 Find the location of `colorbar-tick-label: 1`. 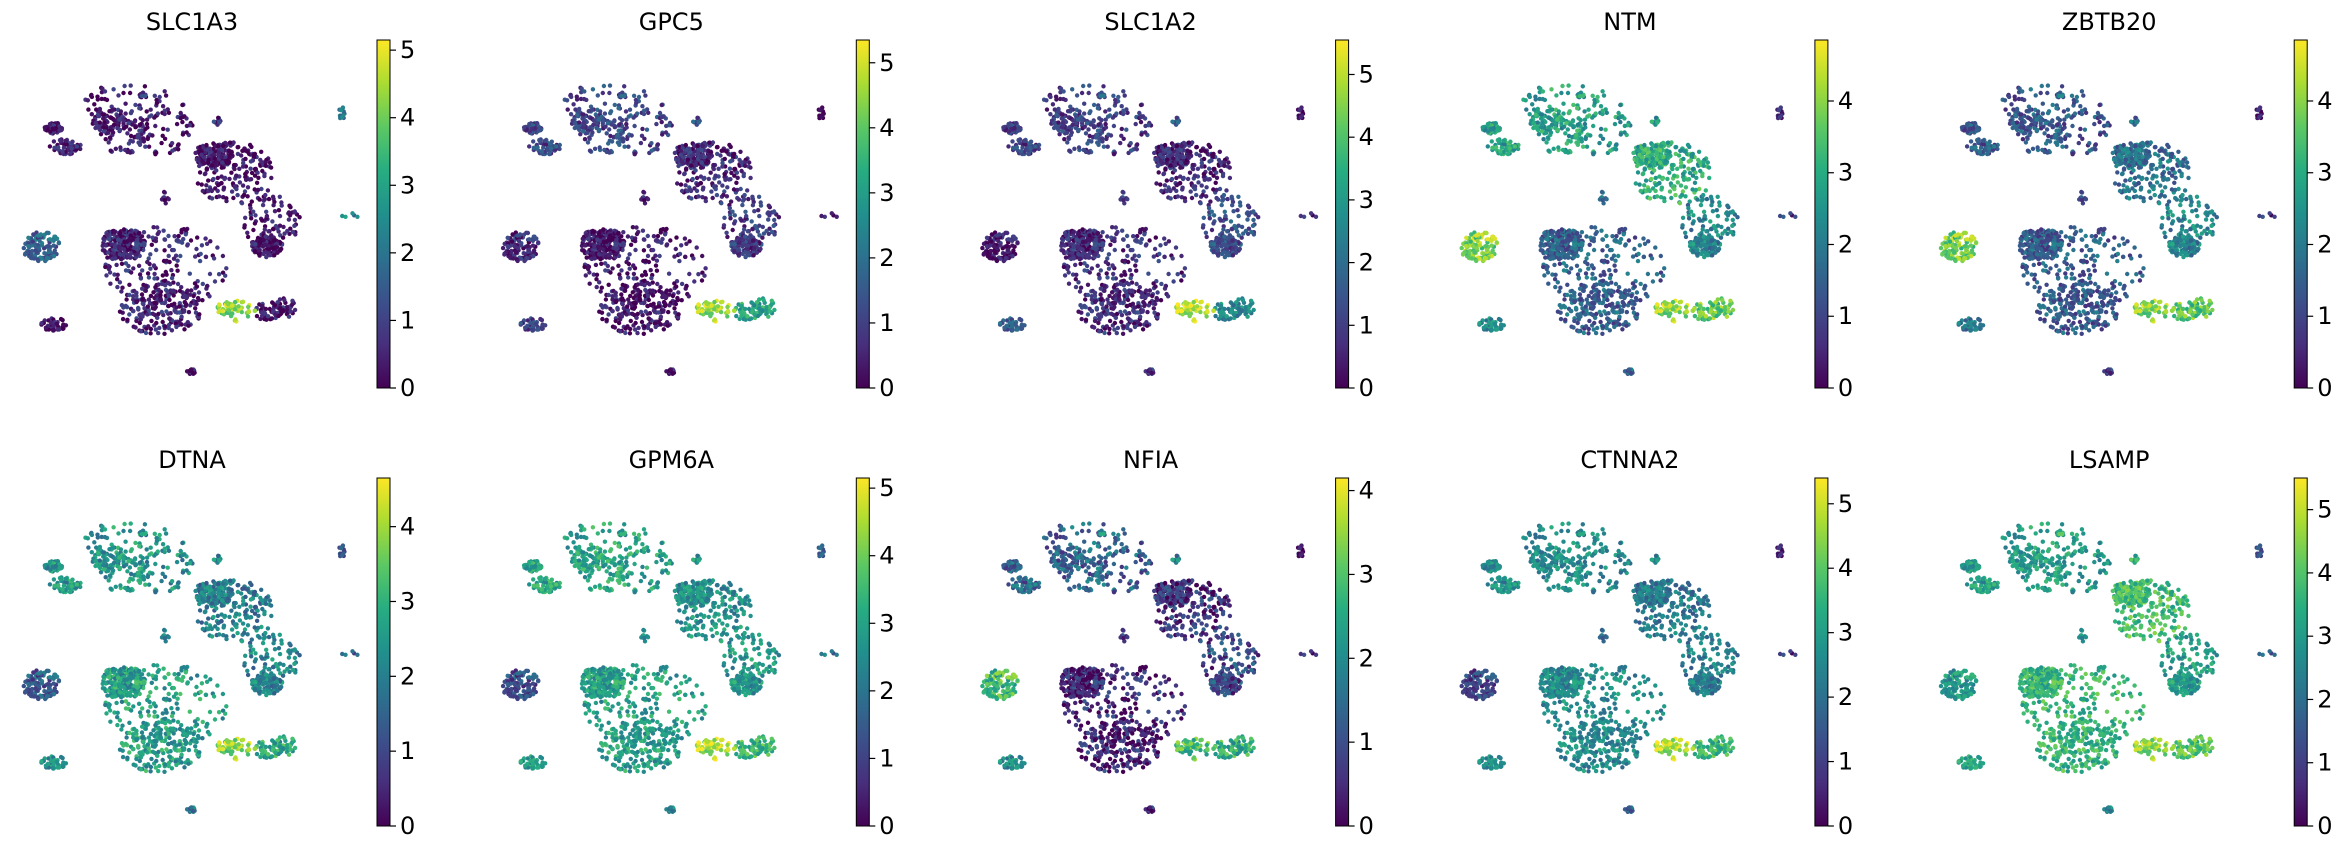

colorbar-tick-label: 1 is located at coordinates (407, 320).